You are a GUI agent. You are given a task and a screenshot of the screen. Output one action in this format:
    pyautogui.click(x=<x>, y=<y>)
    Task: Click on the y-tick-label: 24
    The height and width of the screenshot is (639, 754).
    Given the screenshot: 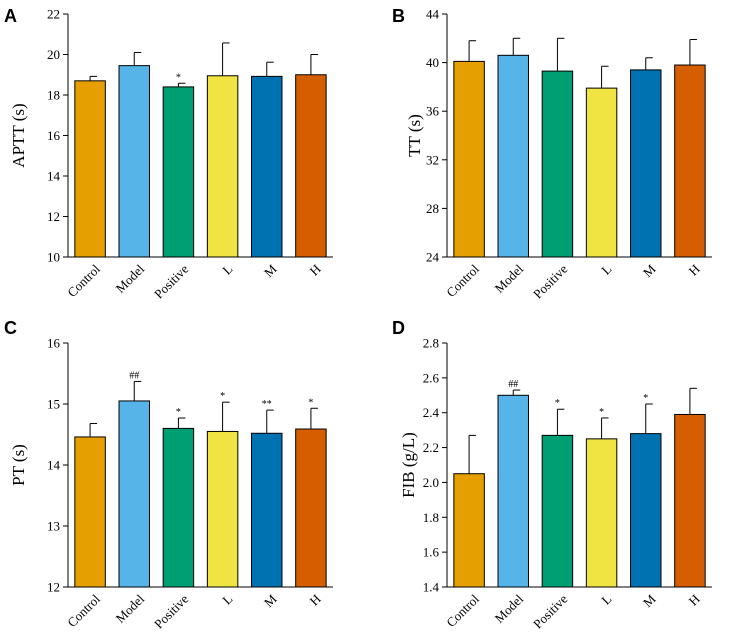 What is the action you would take?
    pyautogui.click(x=433, y=257)
    